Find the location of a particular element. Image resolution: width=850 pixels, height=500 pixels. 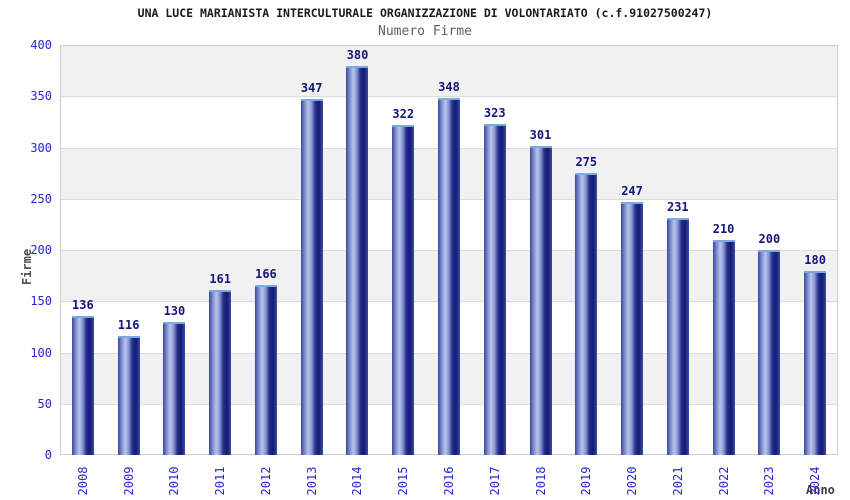

x-tick-label: 2022 is located at coordinates (723, 481).